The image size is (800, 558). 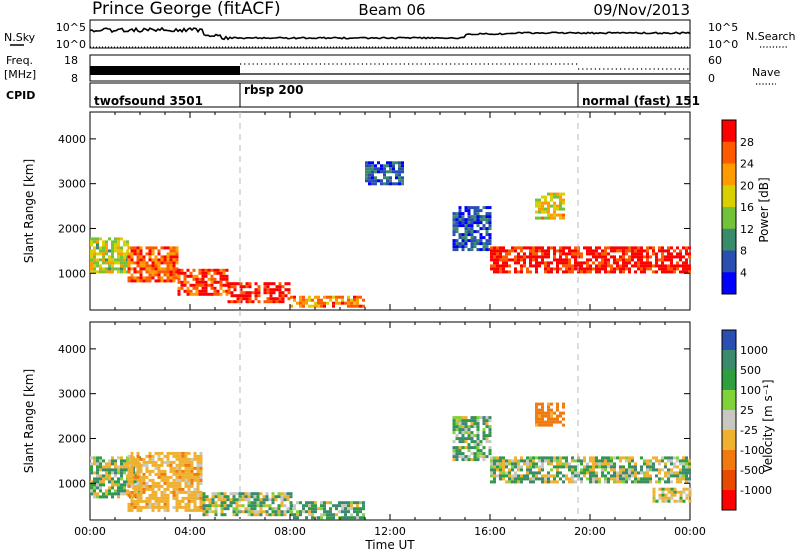 I want to click on velocity-colorbar-tick-4: -25, so click(x=749, y=430).